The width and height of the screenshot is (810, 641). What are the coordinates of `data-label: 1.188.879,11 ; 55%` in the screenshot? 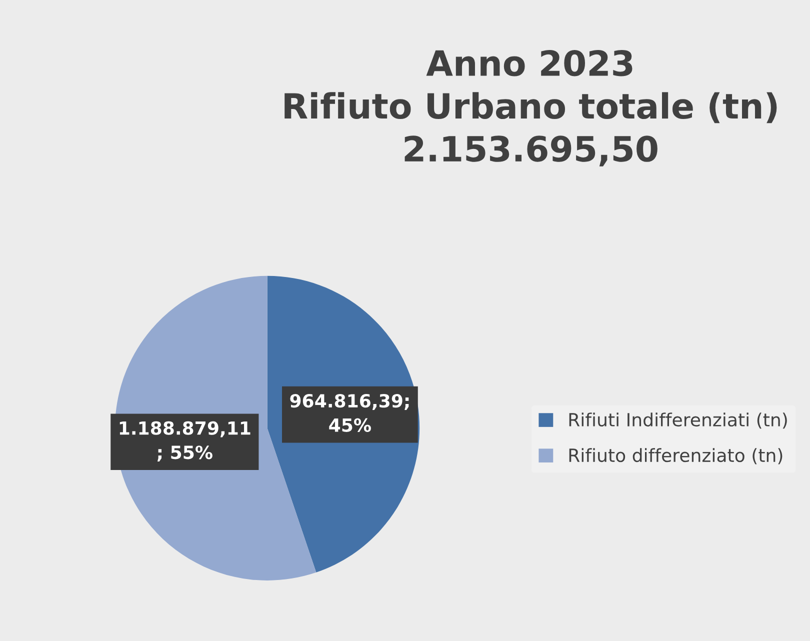 It's located at (185, 441).